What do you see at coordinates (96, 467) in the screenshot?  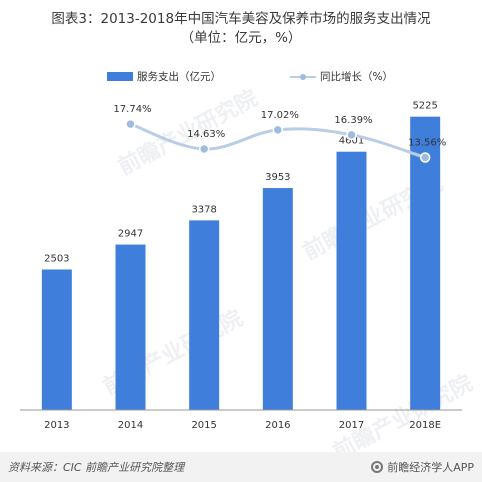 I see `source-note: 资料来源：CIC 前瞻产业研究院整理` at bounding box center [96, 467].